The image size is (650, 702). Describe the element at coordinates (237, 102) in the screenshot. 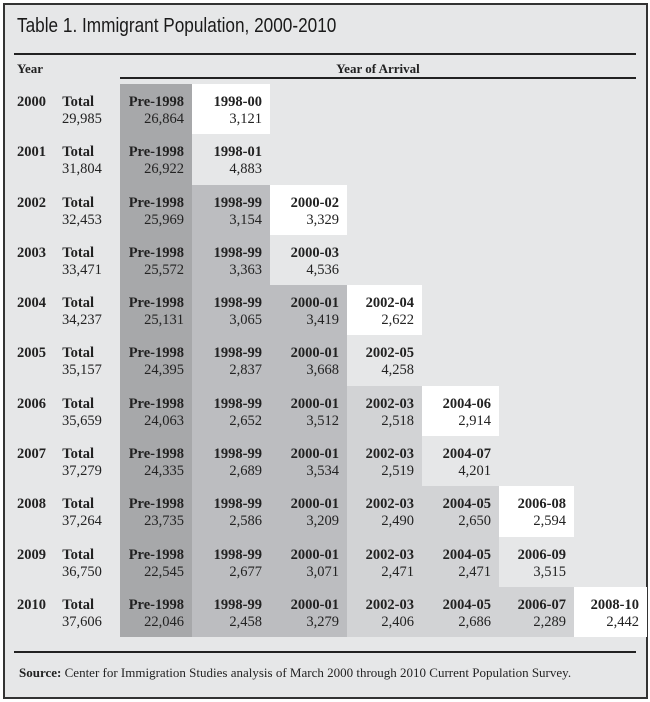

I see `arrival-period: 1998-00` at that location.